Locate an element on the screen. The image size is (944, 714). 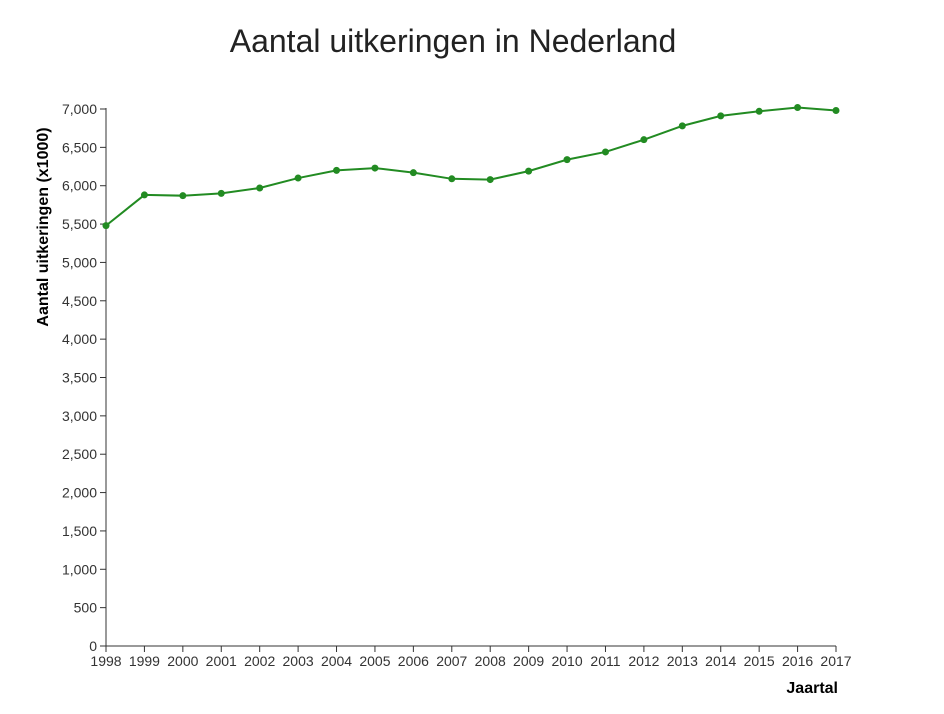
x-tick-label: 2014 is located at coordinates (720, 661).